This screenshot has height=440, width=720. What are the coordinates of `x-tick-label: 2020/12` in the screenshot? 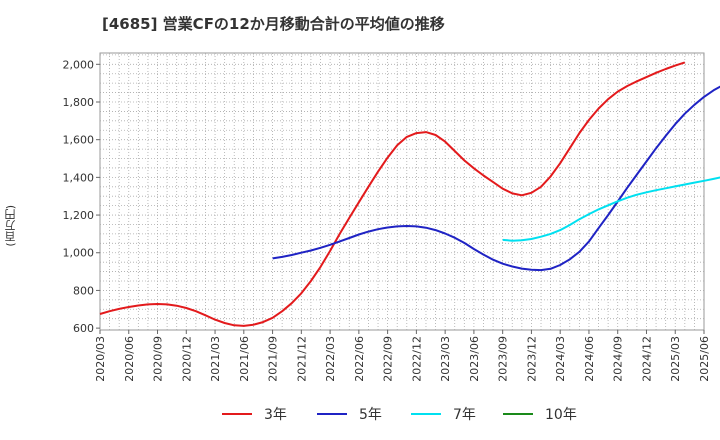 It's located at (186, 359).